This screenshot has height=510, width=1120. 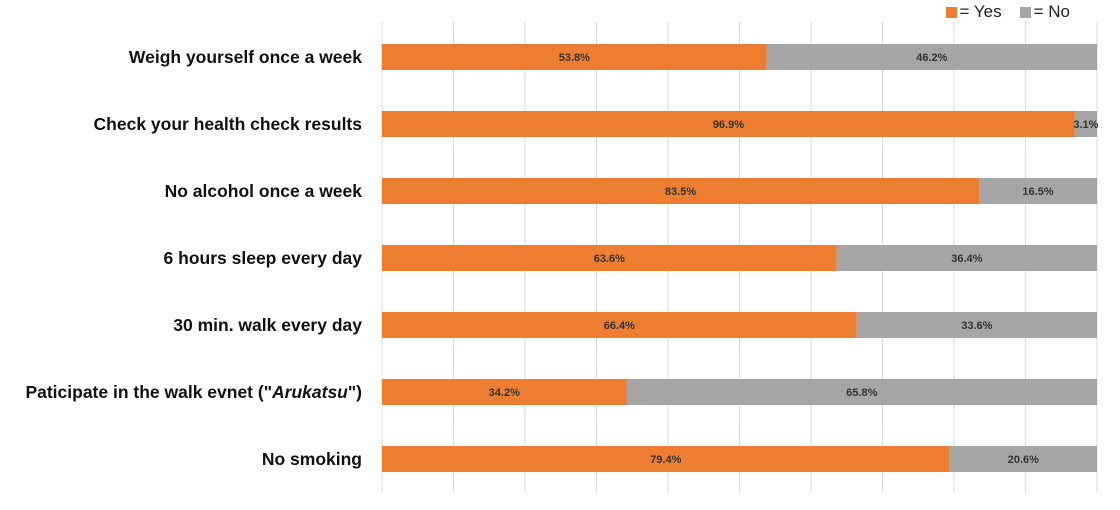 What do you see at coordinates (245, 57) in the screenshot?
I see `category-label: Weigh yourself once a week` at bounding box center [245, 57].